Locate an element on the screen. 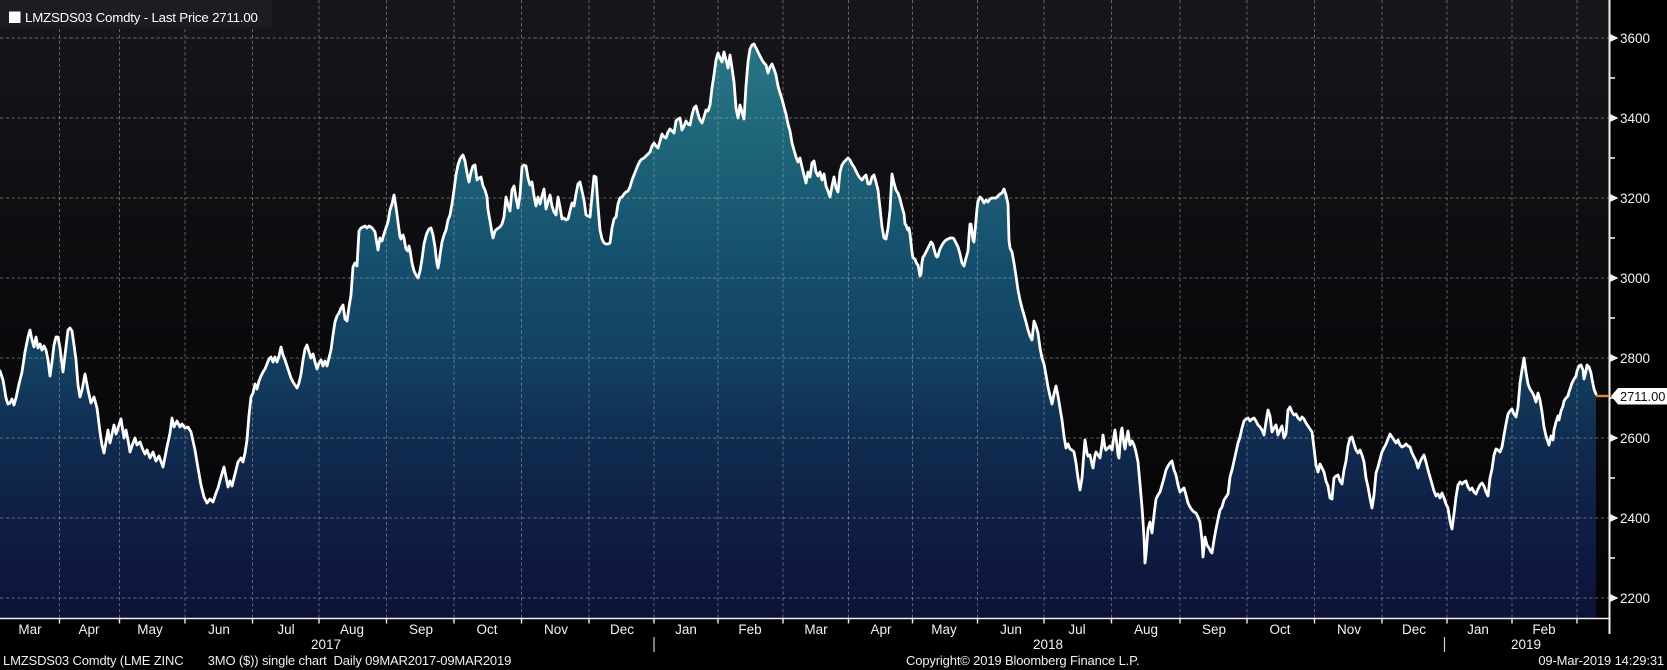 The image size is (1667, 670). svg-text: 2800 is located at coordinates (1635, 358).